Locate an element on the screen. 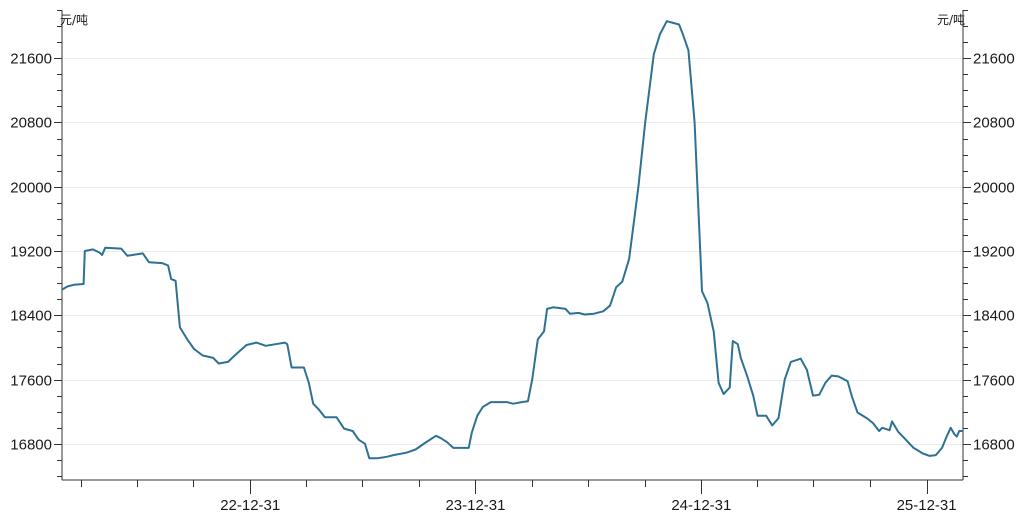 The width and height of the screenshot is (1023, 517). x-tick-label: 23-12-31 is located at coordinates (475, 505).